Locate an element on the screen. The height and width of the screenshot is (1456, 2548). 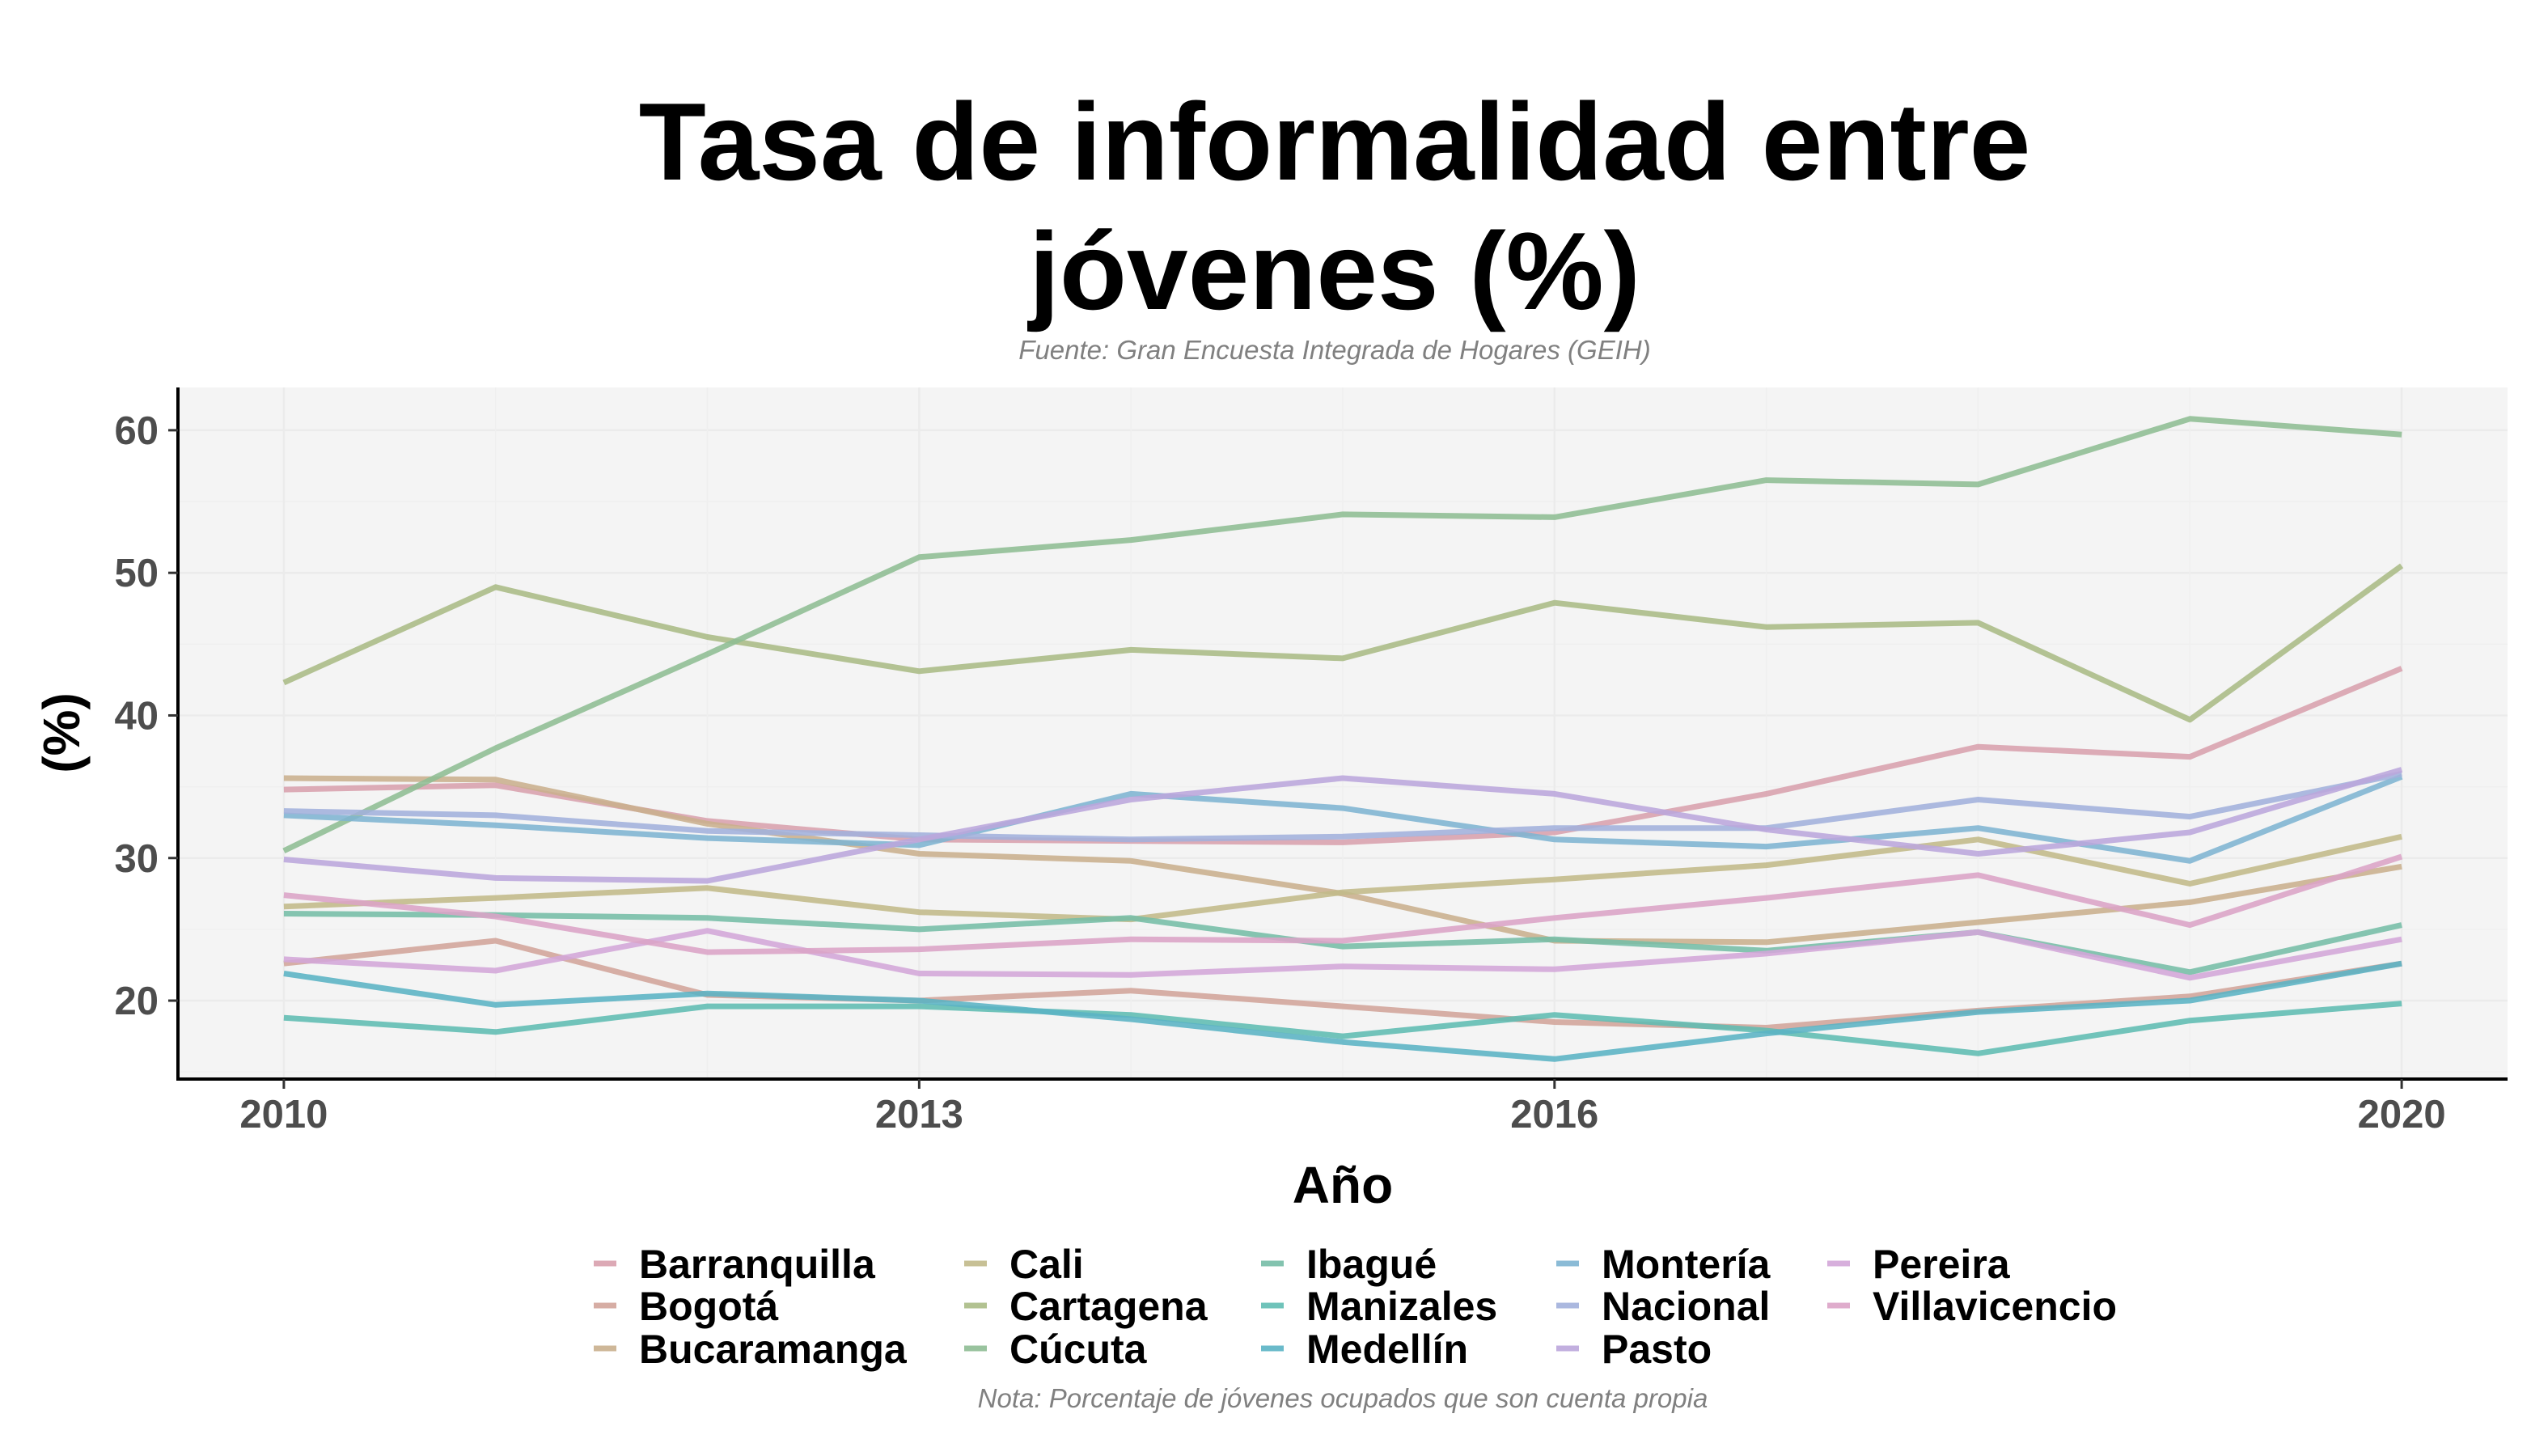
series-line-medellin is located at coordinates (1342, 1011).